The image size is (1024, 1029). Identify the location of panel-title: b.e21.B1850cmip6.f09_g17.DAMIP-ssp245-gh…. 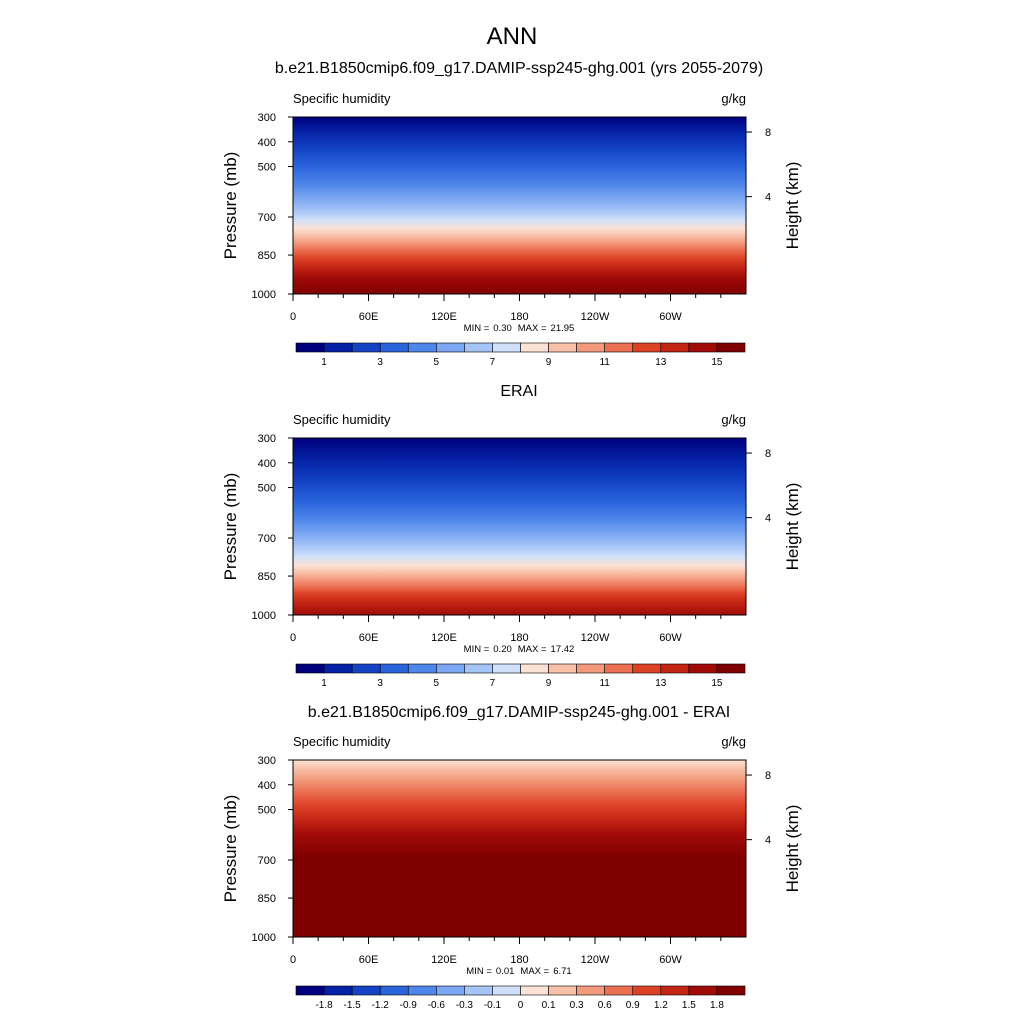
(519, 68).